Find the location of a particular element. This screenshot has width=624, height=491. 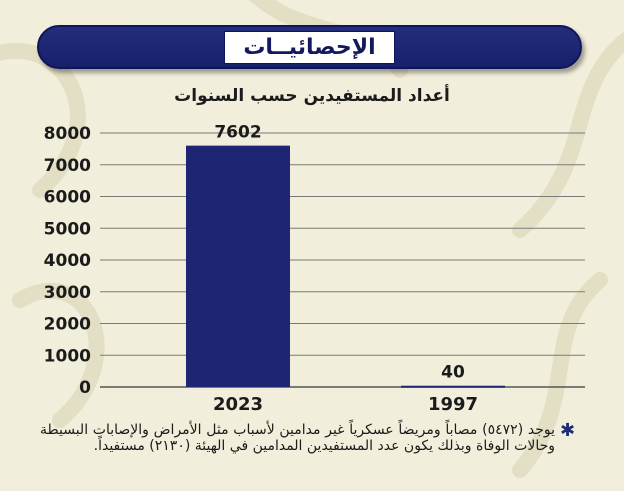

header-banner: الإحصائيــات is located at coordinates (309, 47).